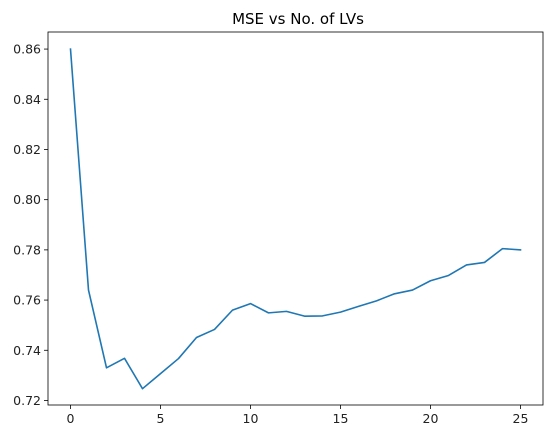  Describe the element at coordinates (27, 400) in the screenshot. I see `y-tick-label: 0.72` at that location.